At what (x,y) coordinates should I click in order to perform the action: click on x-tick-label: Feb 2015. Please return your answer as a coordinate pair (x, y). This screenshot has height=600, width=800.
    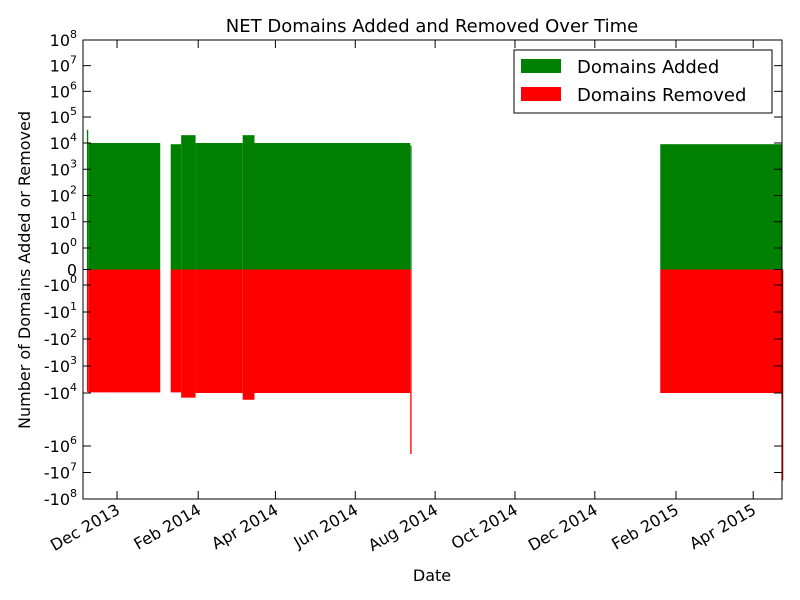
    Looking at the image, I should click on (645, 527).